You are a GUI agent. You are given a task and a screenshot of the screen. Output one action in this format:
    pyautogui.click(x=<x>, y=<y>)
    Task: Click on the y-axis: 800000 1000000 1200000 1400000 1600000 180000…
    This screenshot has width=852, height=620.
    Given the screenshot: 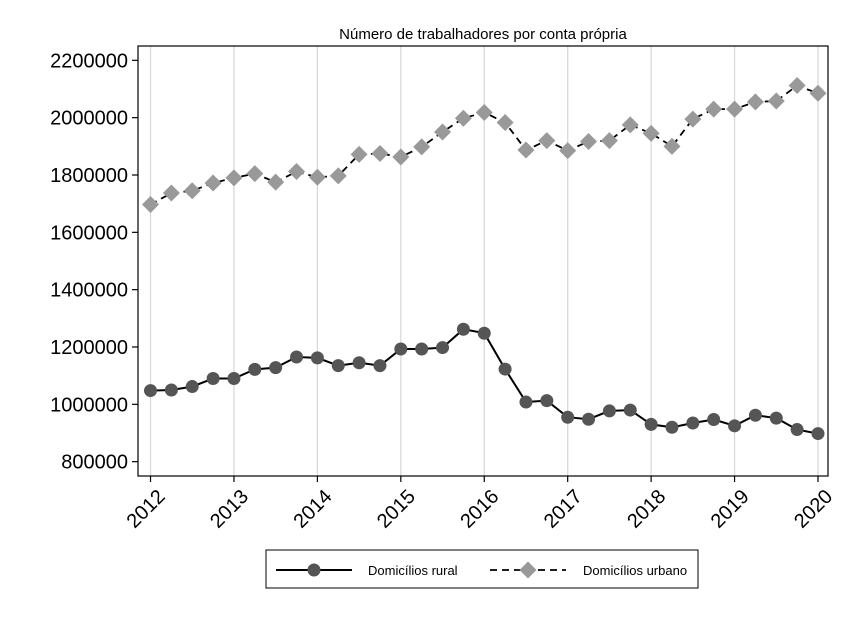 What is the action you would take?
    pyautogui.click(x=94, y=262)
    